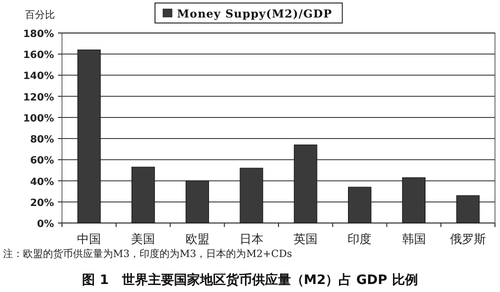  I want to click on y-axis-title: 百分比, so click(40, 15).